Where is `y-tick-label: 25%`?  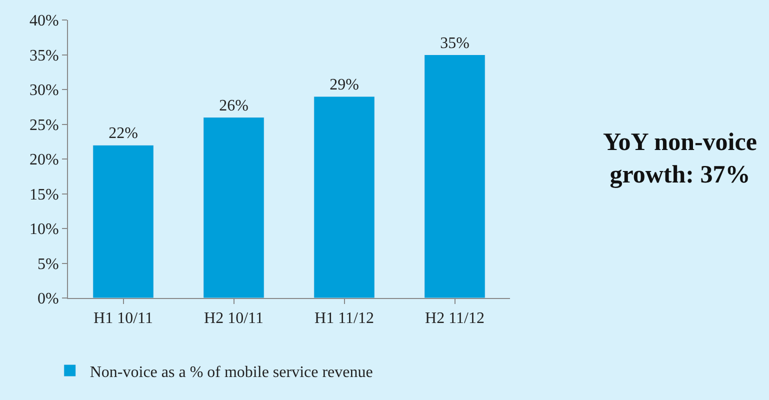 y-tick-label: 25% is located at coordinates (44, 125).